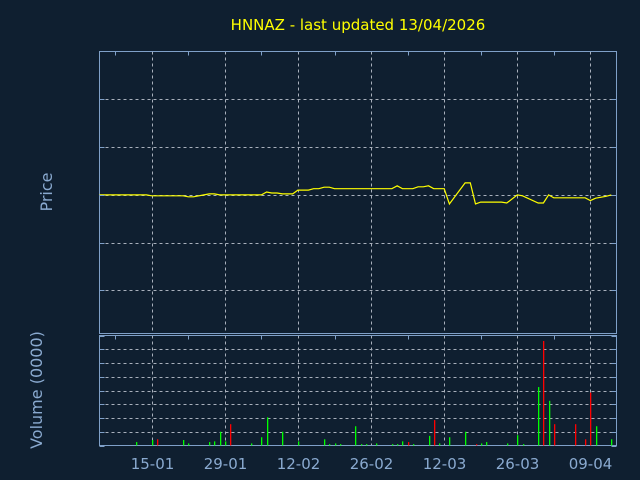 The width and height of the screenshot is (640, 480). Describe the element at coordinates (36, 390) in the screenshot. I see `volume-axis-label: Volume (0000)` at that location.